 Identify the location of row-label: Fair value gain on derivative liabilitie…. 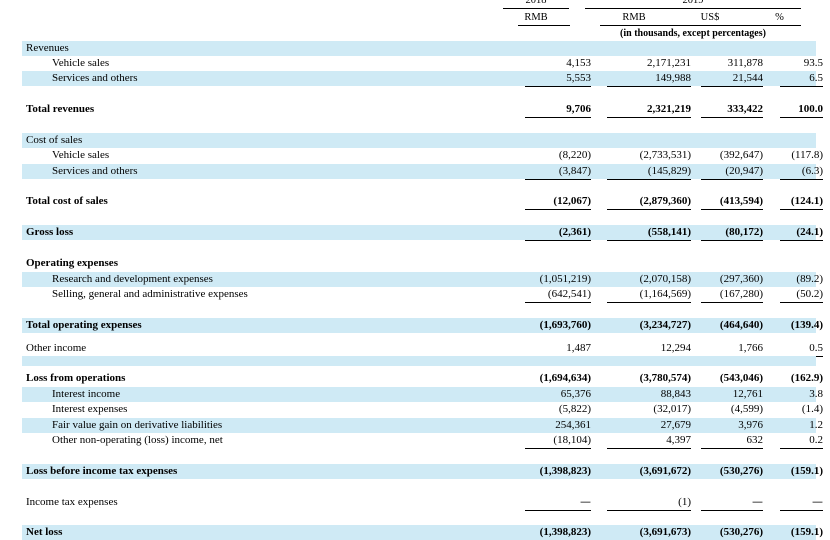
(137, 425).